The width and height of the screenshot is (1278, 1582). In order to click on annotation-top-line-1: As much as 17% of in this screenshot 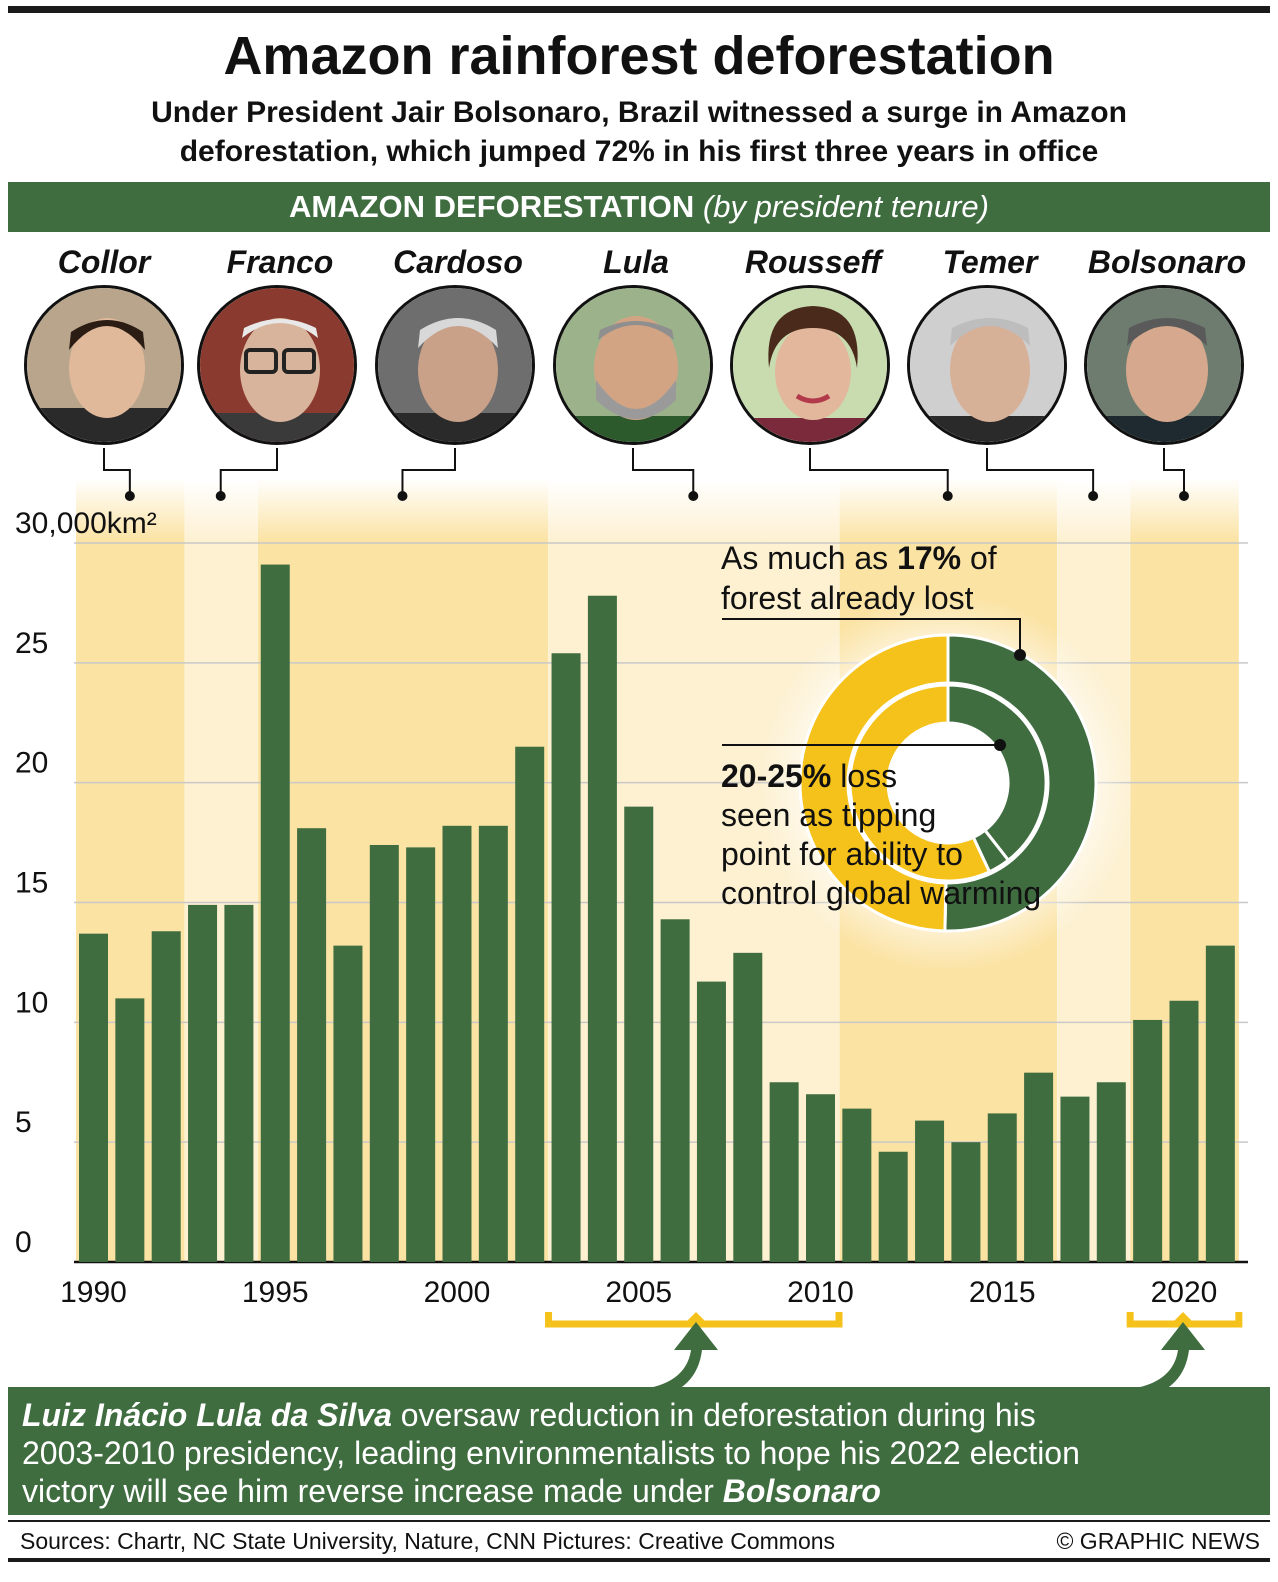, I will do `click(891, 558)`.